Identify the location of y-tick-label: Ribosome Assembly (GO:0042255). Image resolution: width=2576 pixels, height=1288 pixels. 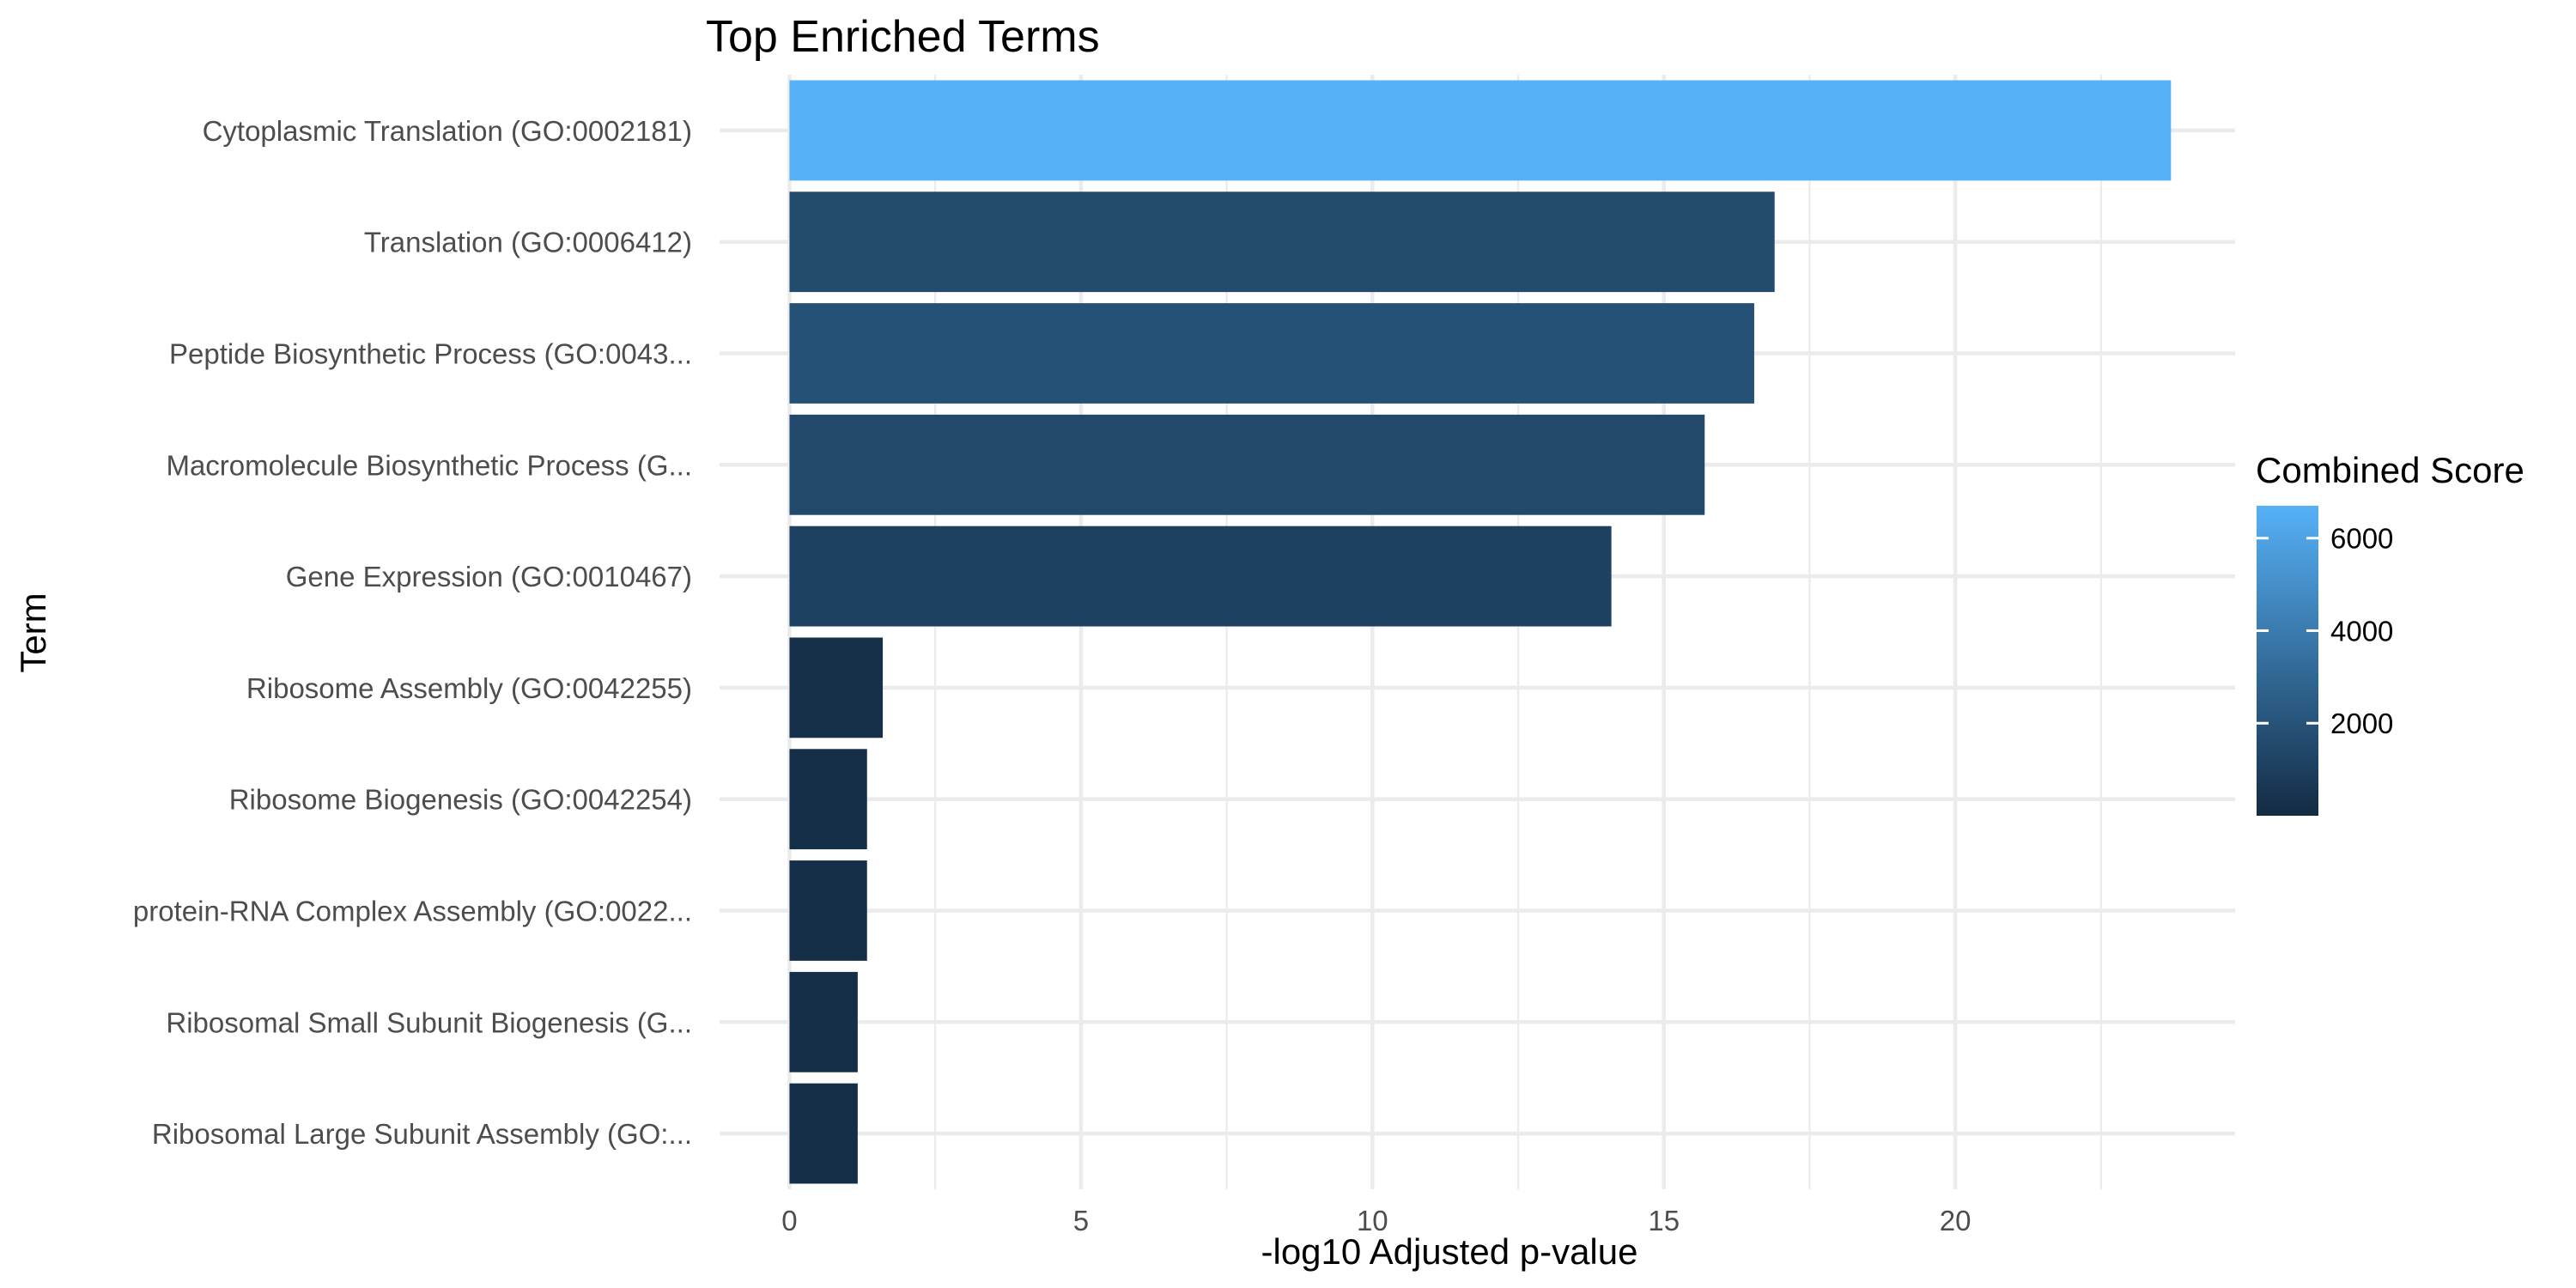
(469, 688).